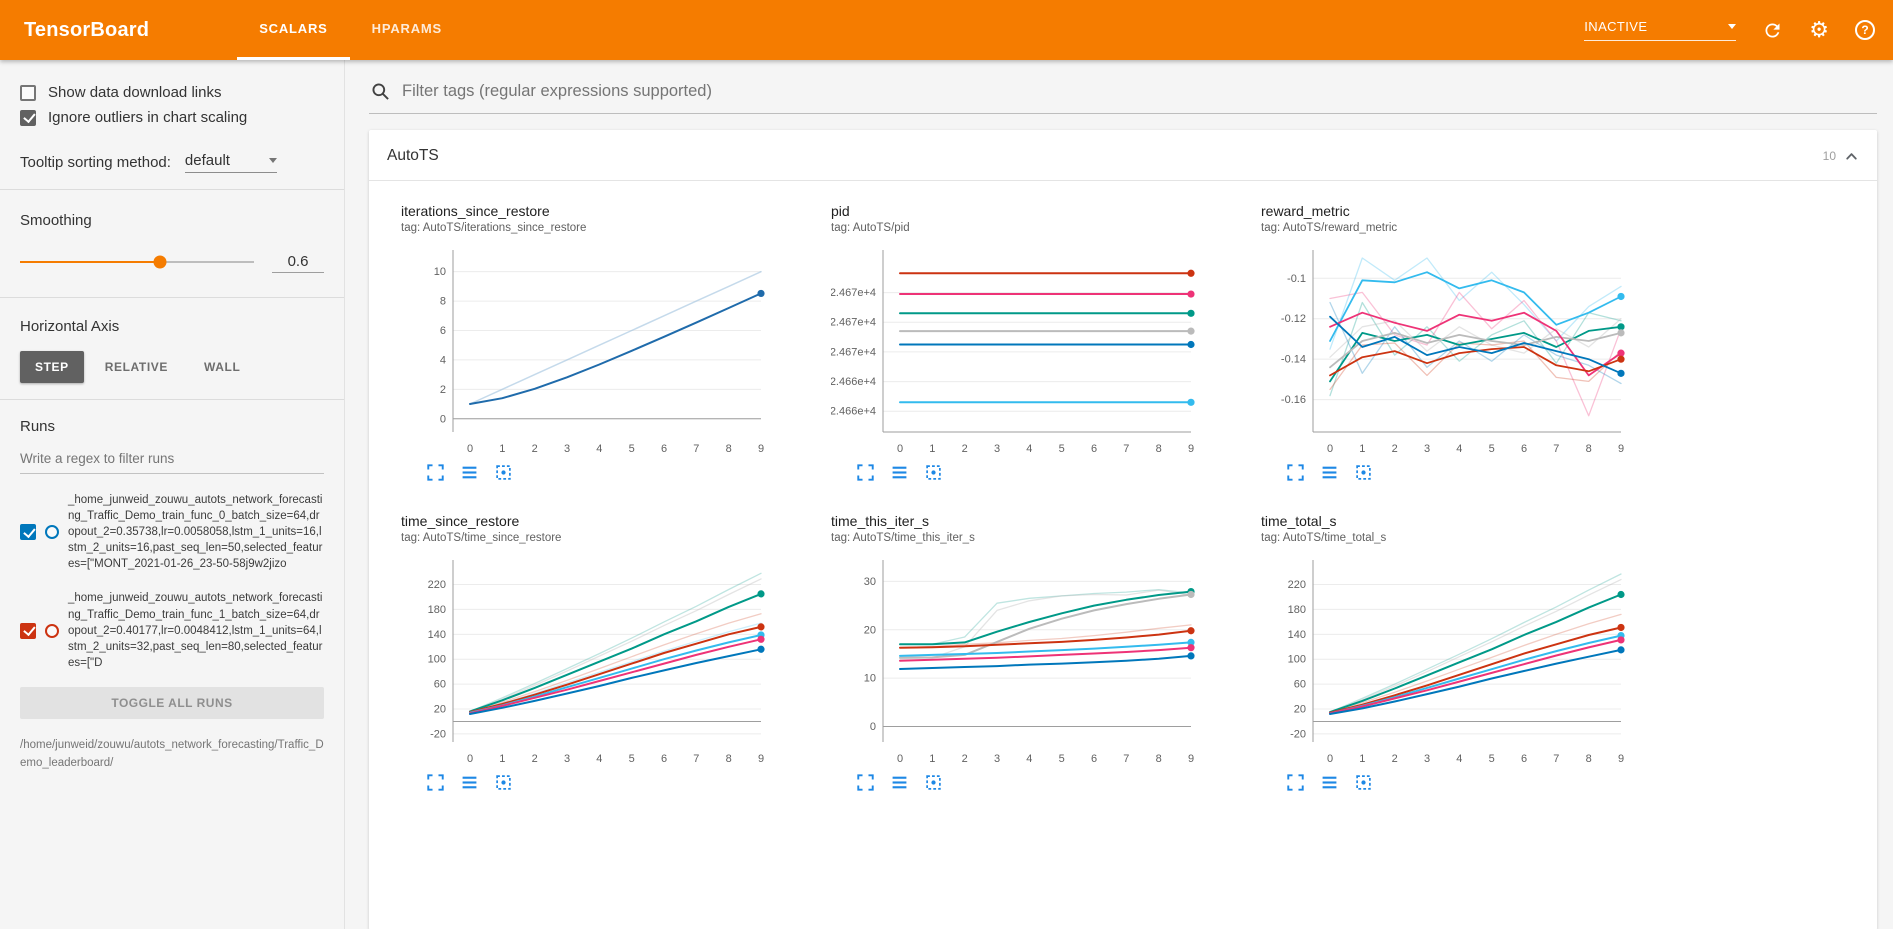 This screenshot has width=1893, height=929. What do you see at coordinates (1819, 29) in the screenshot?
I see `settings-gear-icon: ⚙` at bounding box center [1819, 29].